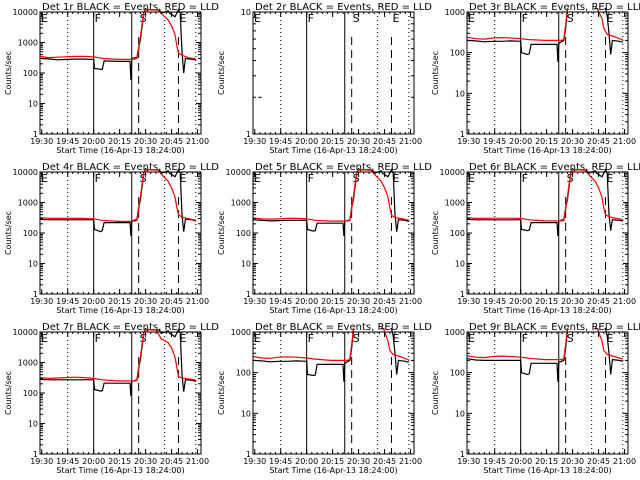 The height and width of the screenshot is (480, 640). I want to click on panel-title: Det 2r BLACK = Events, RED = LLD, so click(343, 7).